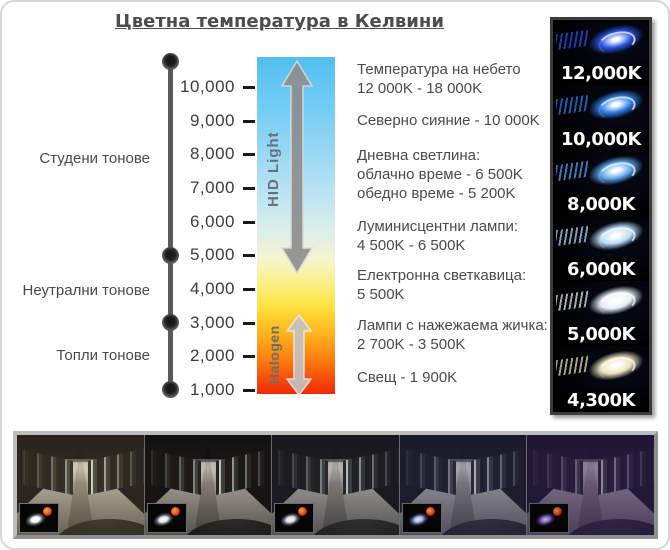 Image resolution: width=670 pixels, height=550 pixels. What do you see at coordinates (212, 221) in the screenshot?
I see `scale-label-6000: 6,000` at bounding box center [212, 221].